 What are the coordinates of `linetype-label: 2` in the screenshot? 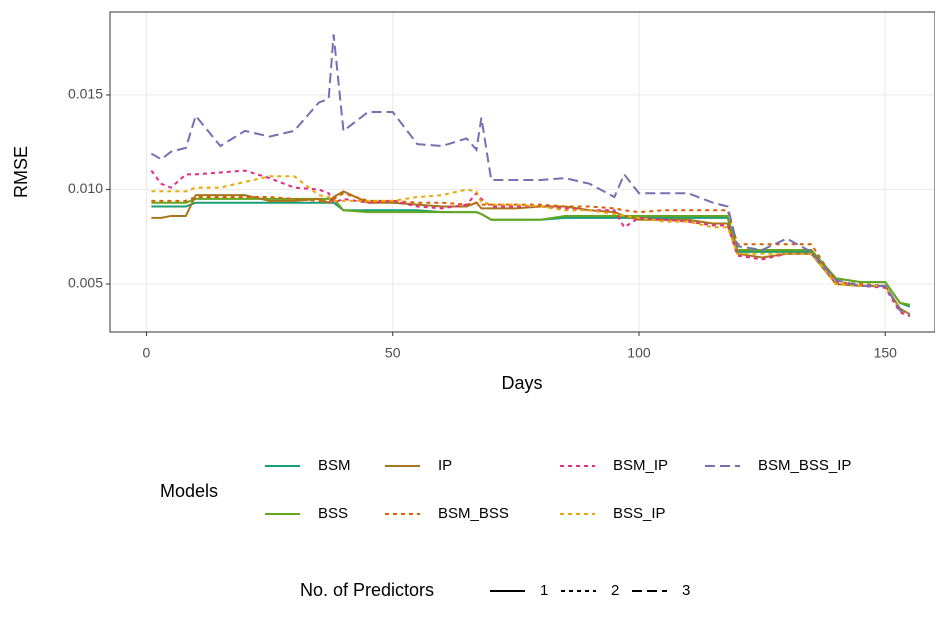 It's located at (615, 590).